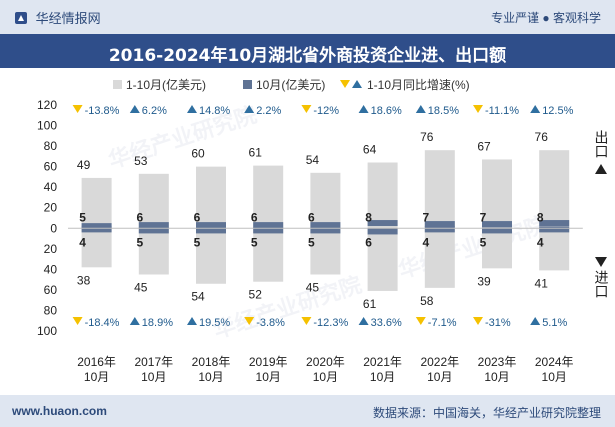  I want to click on y-tick-label: 20, so click(51, 249).